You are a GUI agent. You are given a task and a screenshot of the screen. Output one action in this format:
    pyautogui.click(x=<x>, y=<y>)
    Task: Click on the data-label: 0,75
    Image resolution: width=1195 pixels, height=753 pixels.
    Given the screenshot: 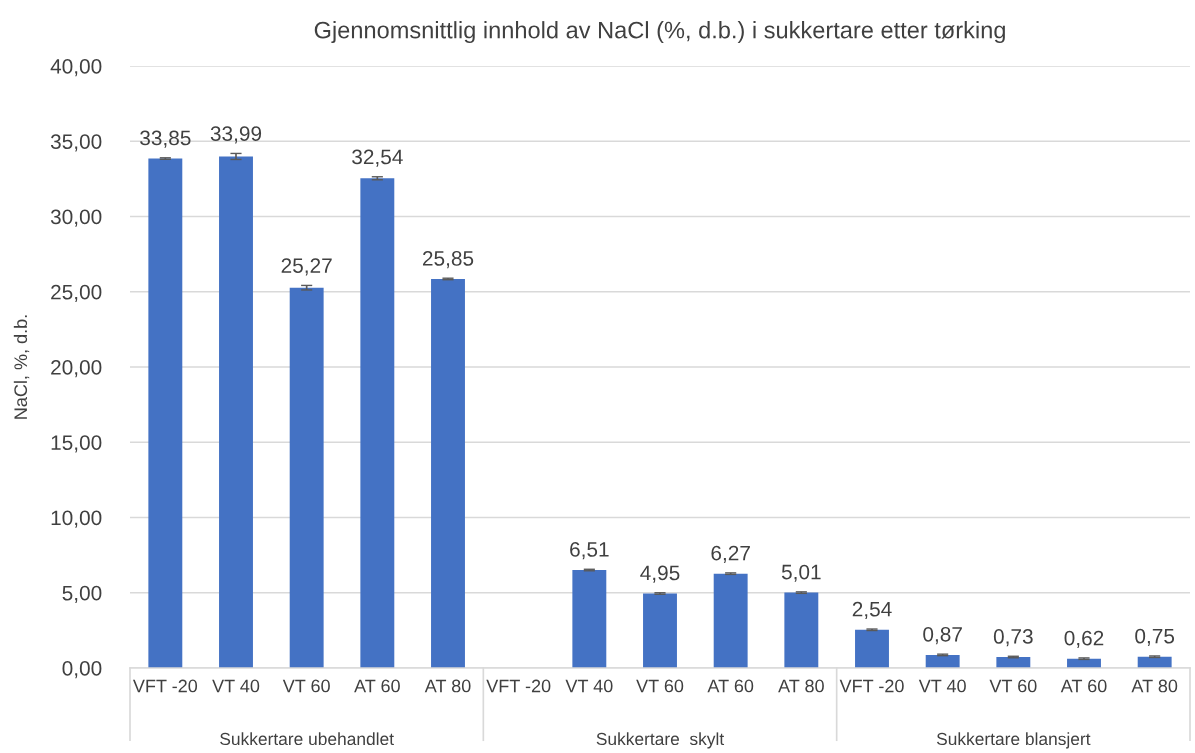 What is the action you would take?
    pyautogui.click(x=1155, y=637)
    